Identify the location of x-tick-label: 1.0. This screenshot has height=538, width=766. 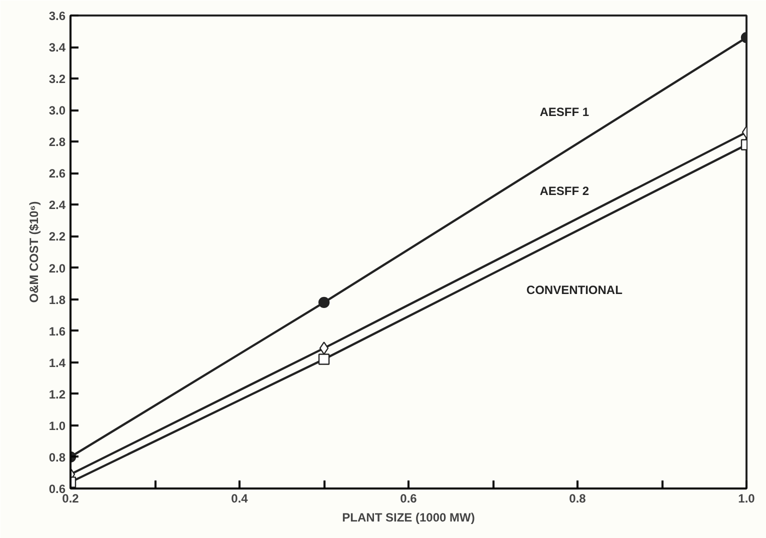
(747, 499).